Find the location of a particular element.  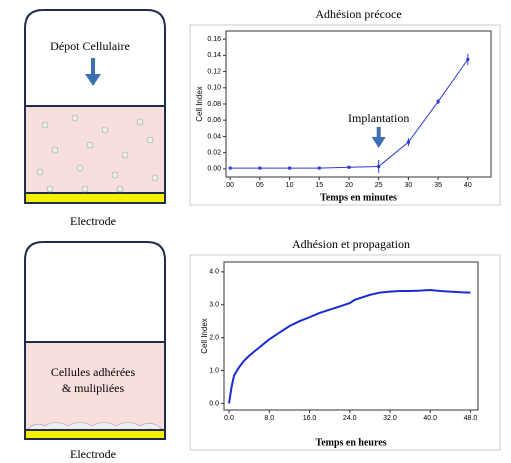

well-diagram: Cellules adhérées & mulipliées Electrode is located at coordinates (95, 351).